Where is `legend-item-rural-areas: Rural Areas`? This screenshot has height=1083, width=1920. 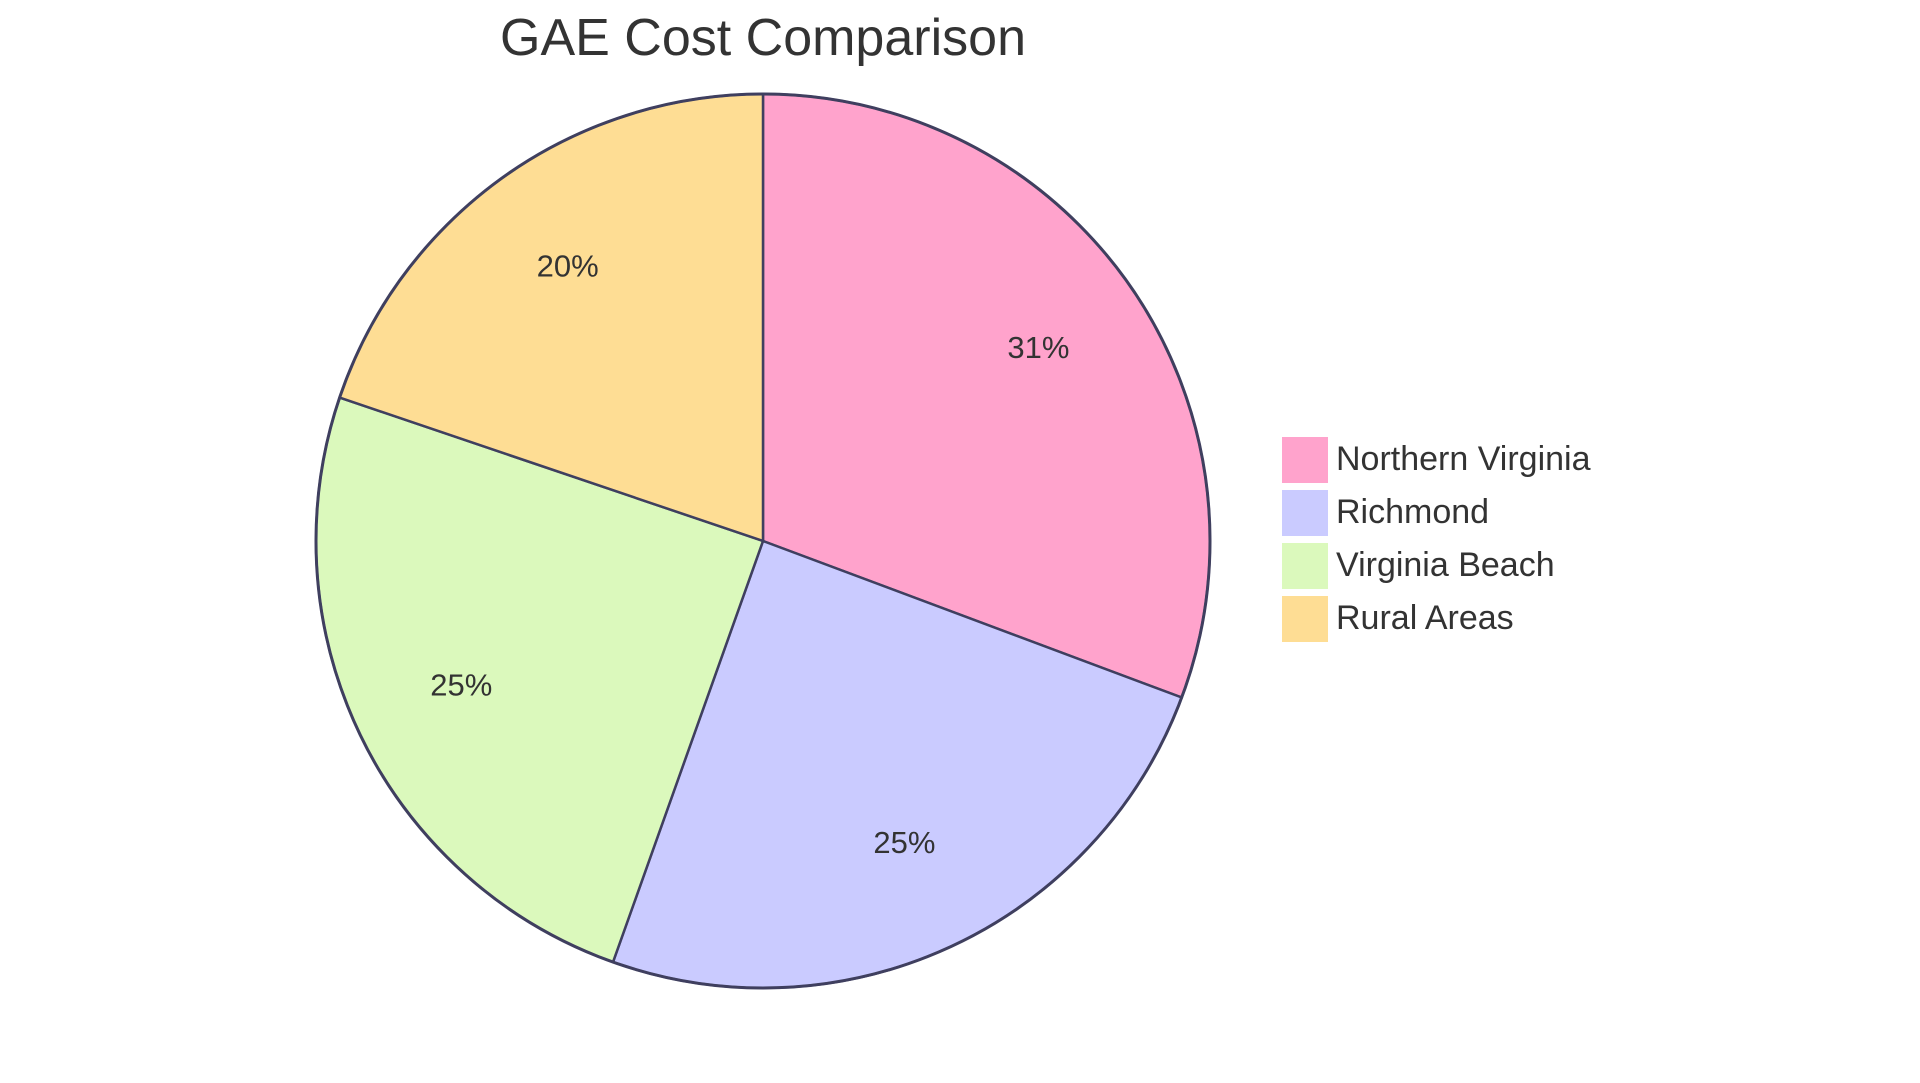 legend-item-rural-areas: Rural Areas is located at coordinates (1436, 618).